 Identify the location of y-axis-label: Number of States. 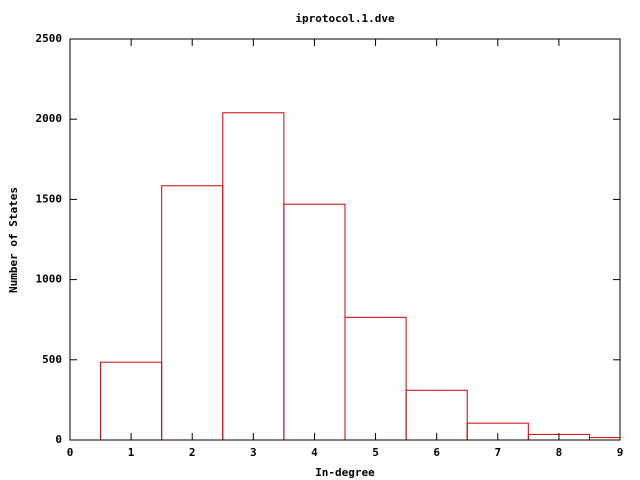
(13, 240).